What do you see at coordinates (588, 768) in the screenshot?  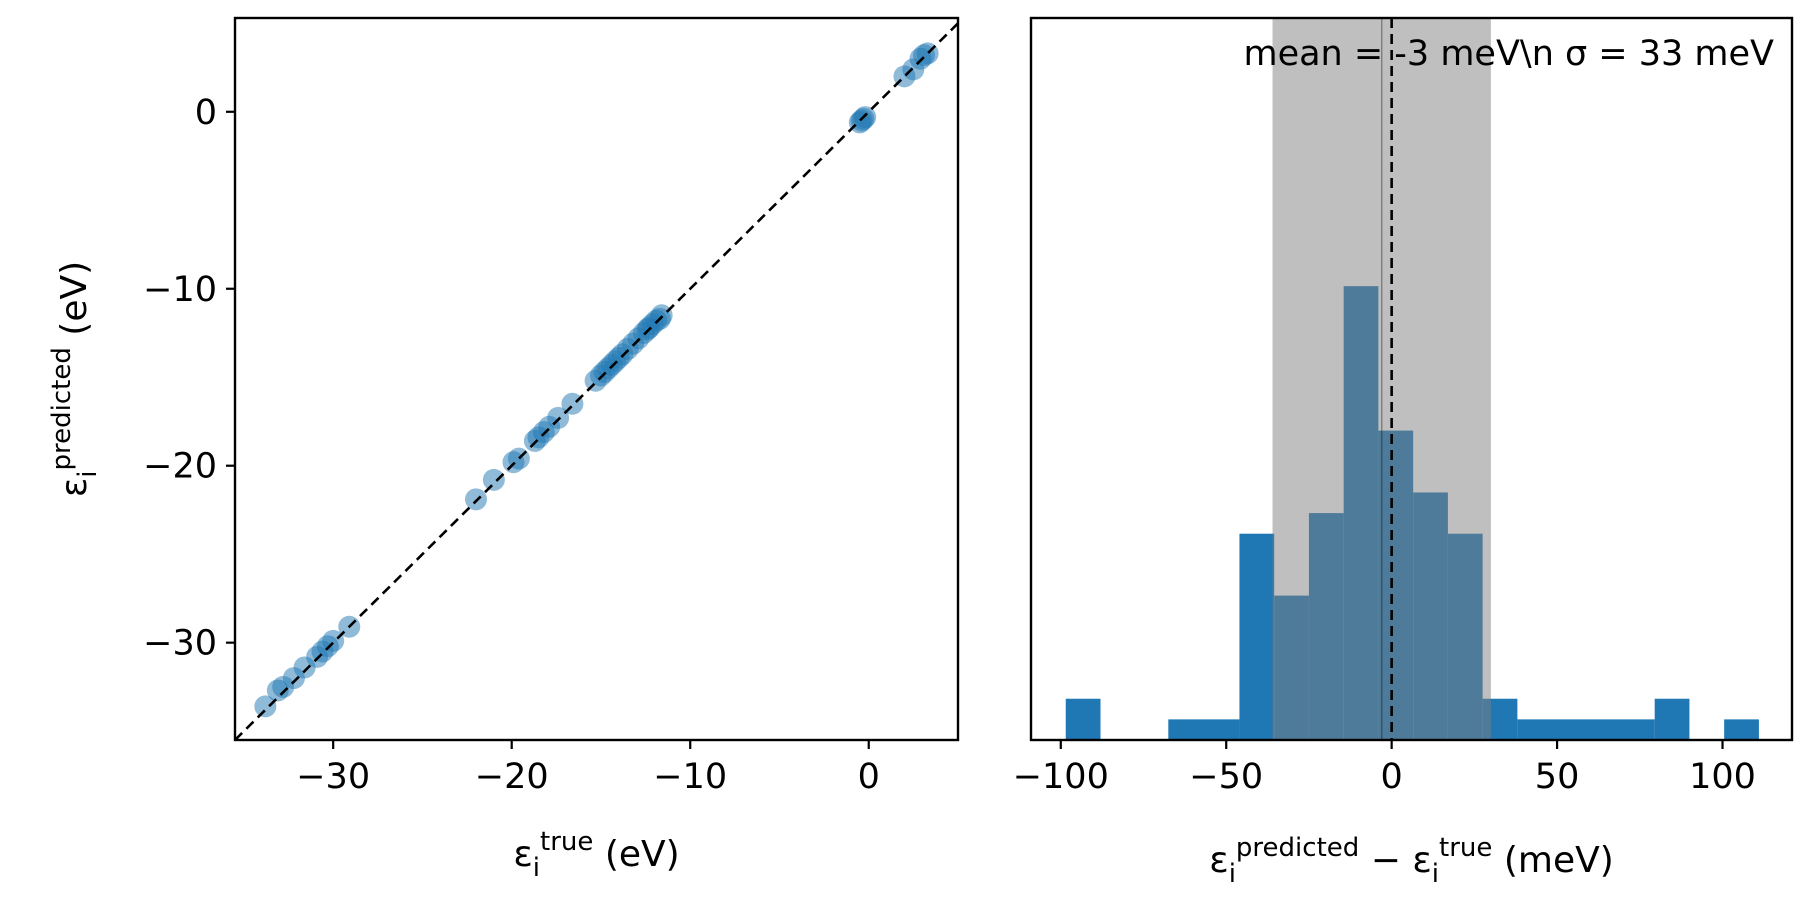 I see `scatter-x-ticks: −30 −20 −10 0` at bounding box center [588, 768].